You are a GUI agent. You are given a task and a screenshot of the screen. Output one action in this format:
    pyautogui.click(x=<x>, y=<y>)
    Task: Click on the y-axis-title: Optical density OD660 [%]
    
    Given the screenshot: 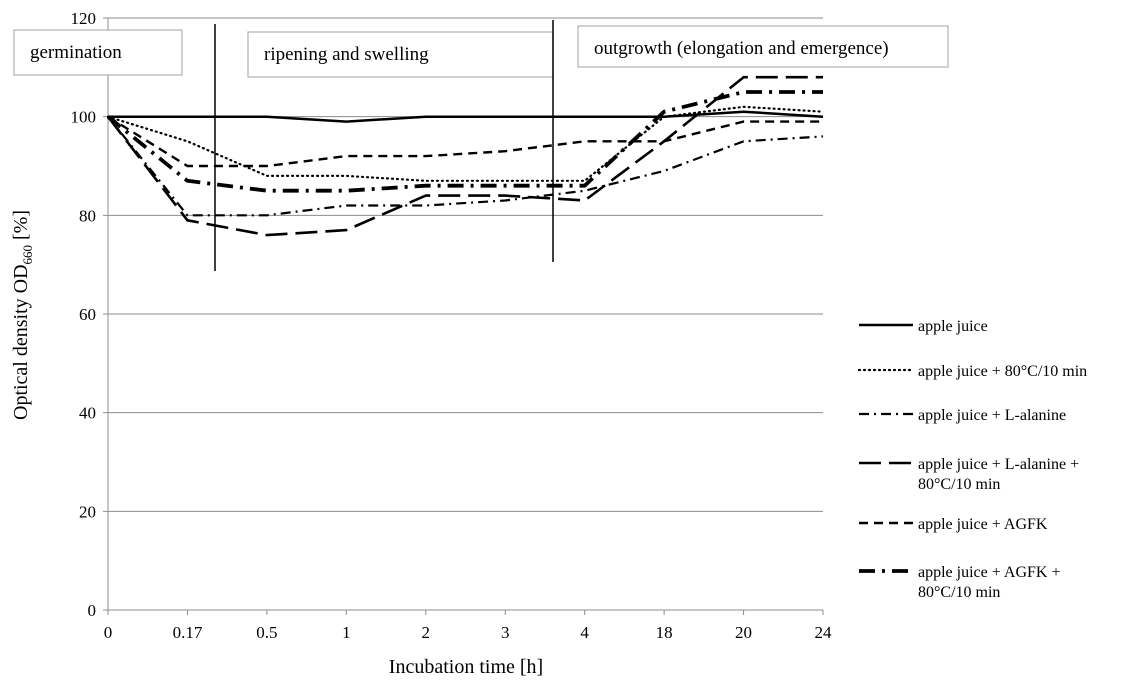 What is the action you would take?
    pyautogui.click(x=22, y=315)
    